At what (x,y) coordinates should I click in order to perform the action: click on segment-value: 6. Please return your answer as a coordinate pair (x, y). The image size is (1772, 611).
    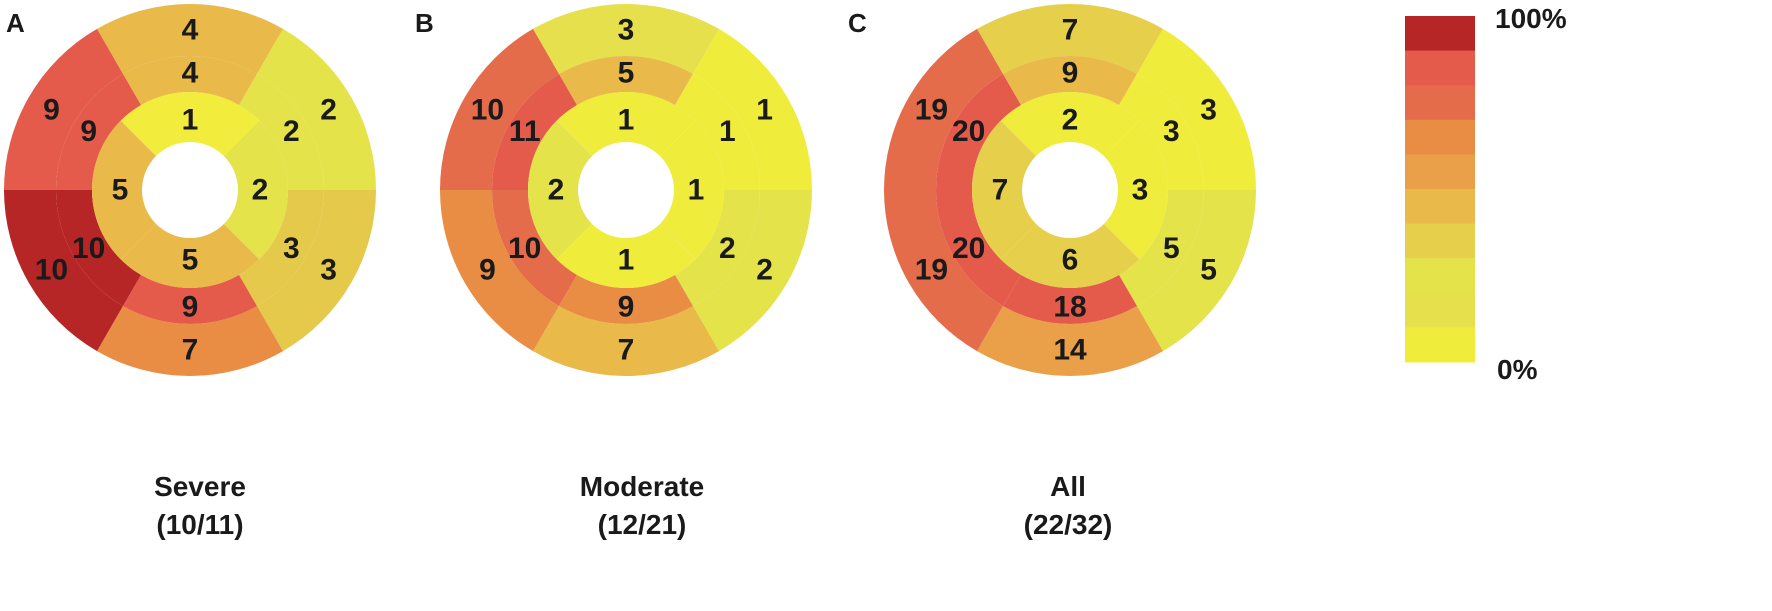
    Looking at the image, I should click on (1070, 260).